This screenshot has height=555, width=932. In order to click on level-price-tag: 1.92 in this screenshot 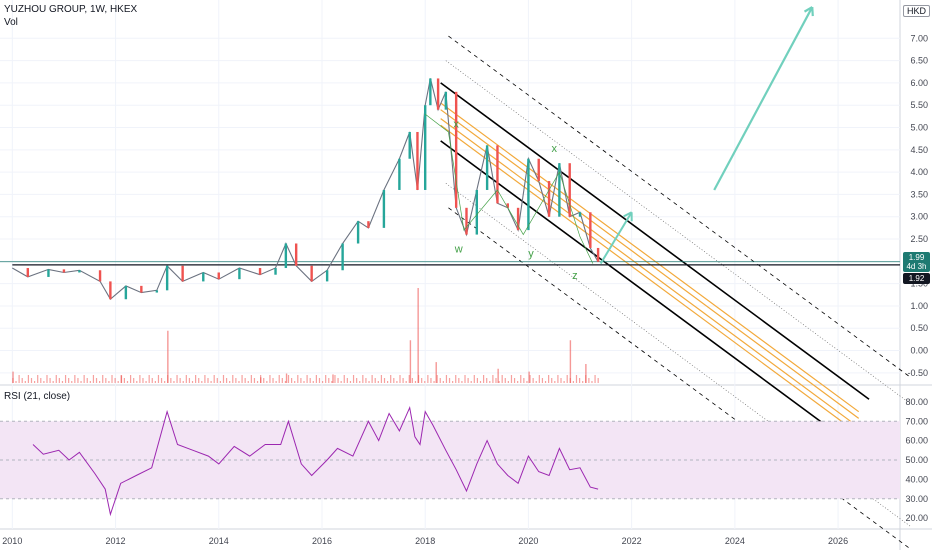, I will do `click(916, 278)`.